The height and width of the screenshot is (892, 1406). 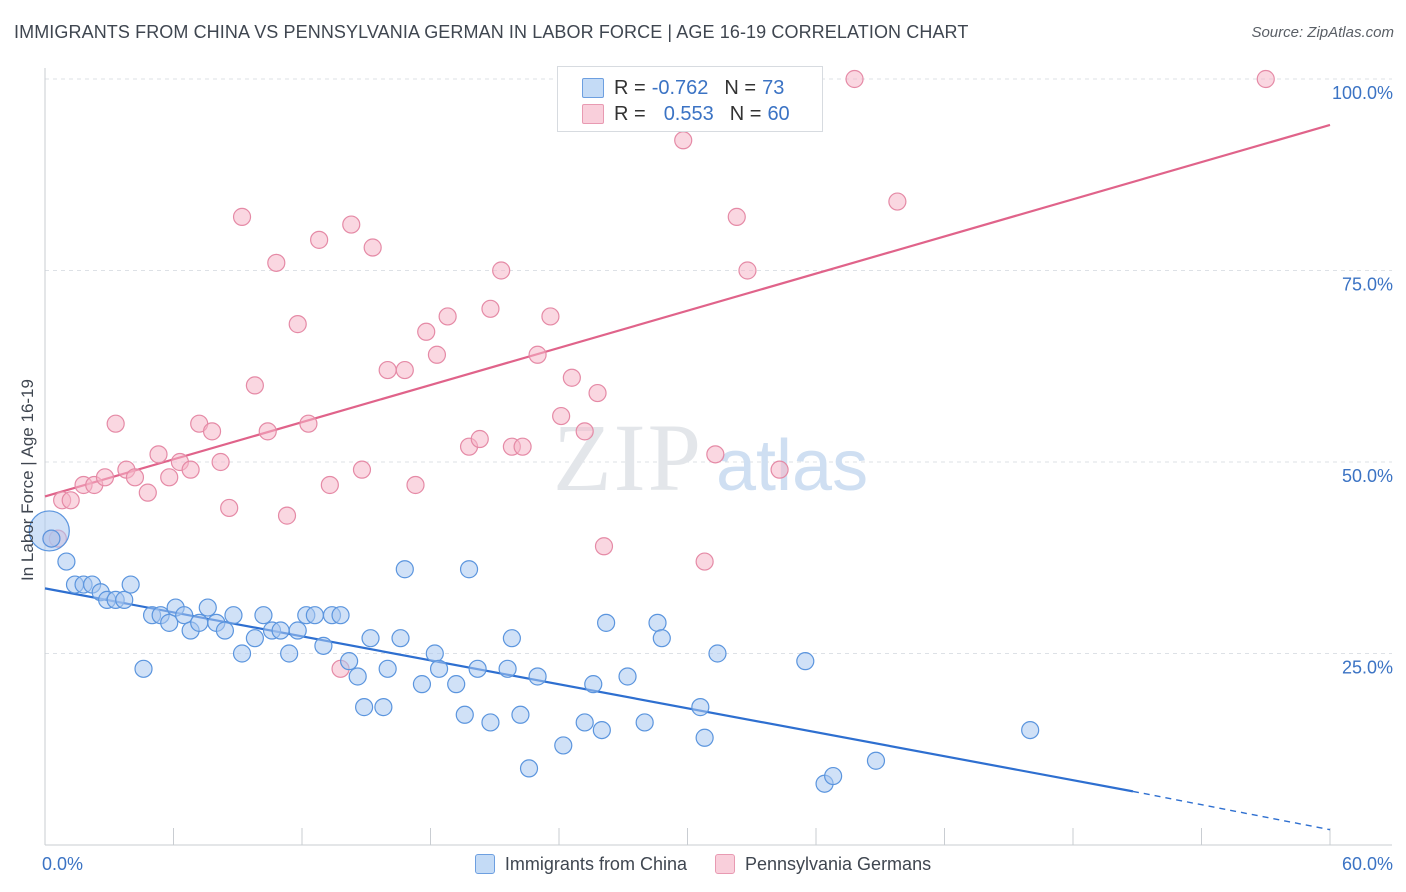 I want to click on watermark-atlas: atlas, so click(x=792, y=466).